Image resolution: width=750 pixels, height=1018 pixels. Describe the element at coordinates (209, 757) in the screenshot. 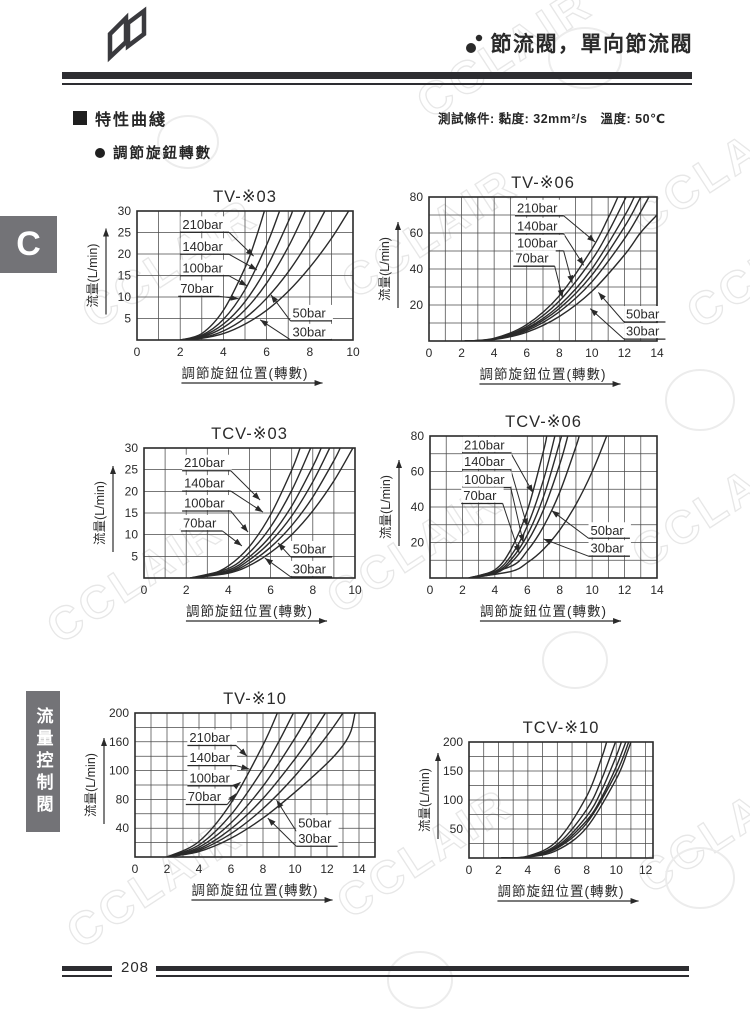

I see `pressure-label: 140bar` at that location.